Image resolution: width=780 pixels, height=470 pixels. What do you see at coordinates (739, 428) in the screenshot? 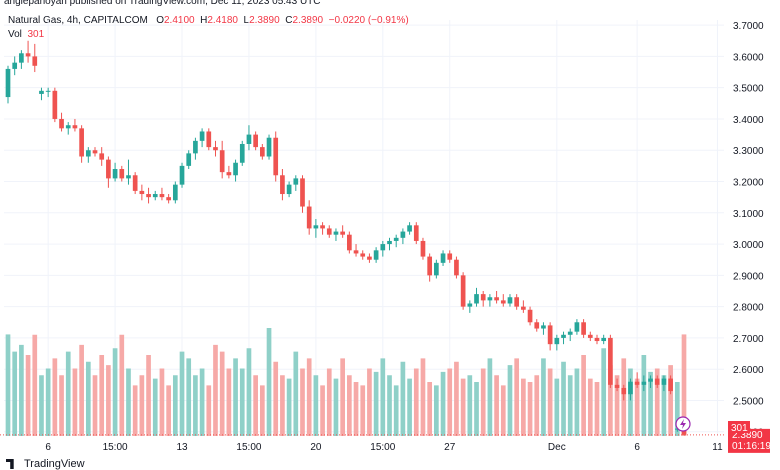
I see `volume-badge-value: 301` at bounding box center [739, 428].